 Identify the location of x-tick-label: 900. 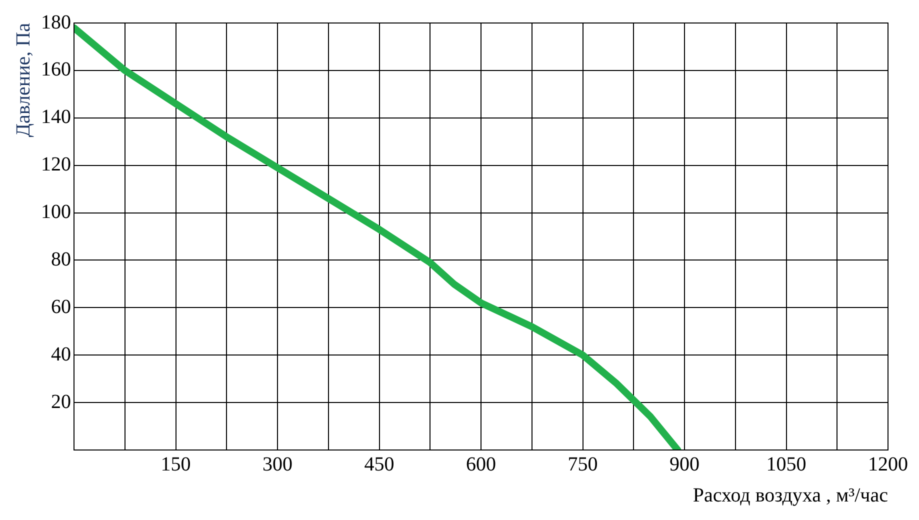
(685, 464).